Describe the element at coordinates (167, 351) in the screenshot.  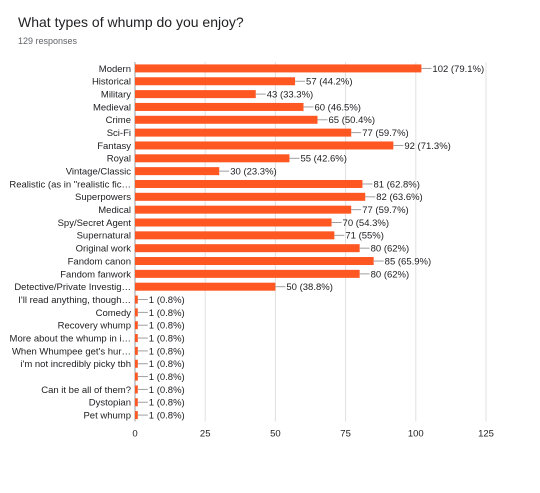
I see `data-label-22: 1 (0.8%)` at that location.